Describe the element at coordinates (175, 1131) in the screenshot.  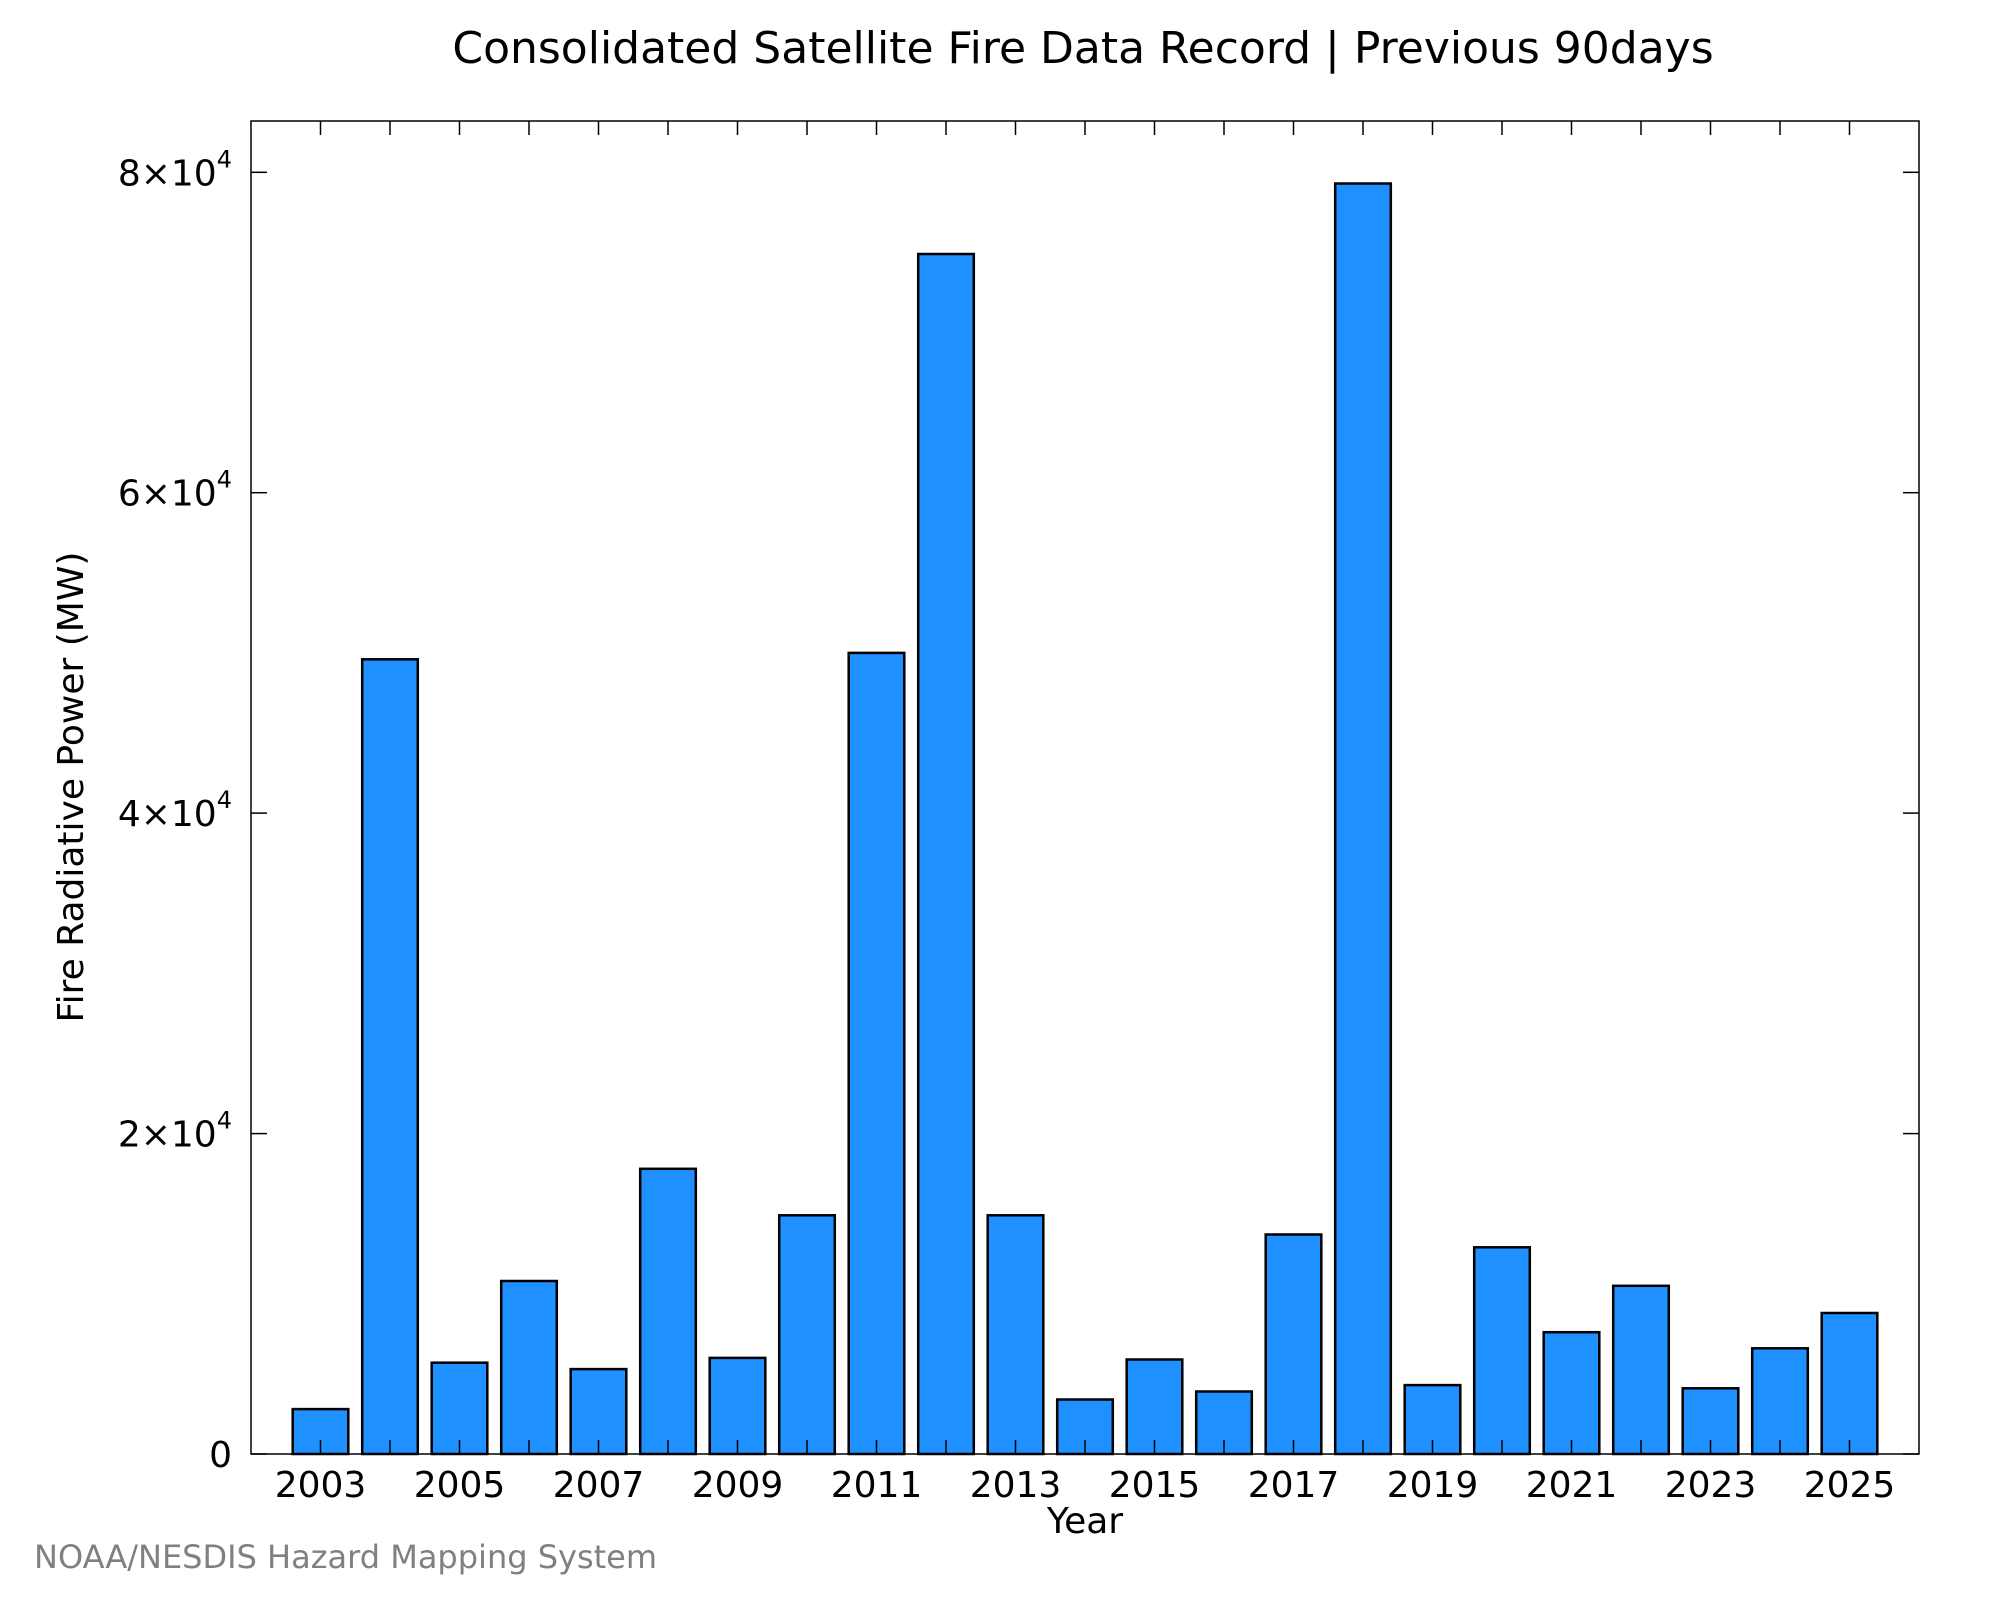
I see `y-tick-label: 2×10⁴` at that location.